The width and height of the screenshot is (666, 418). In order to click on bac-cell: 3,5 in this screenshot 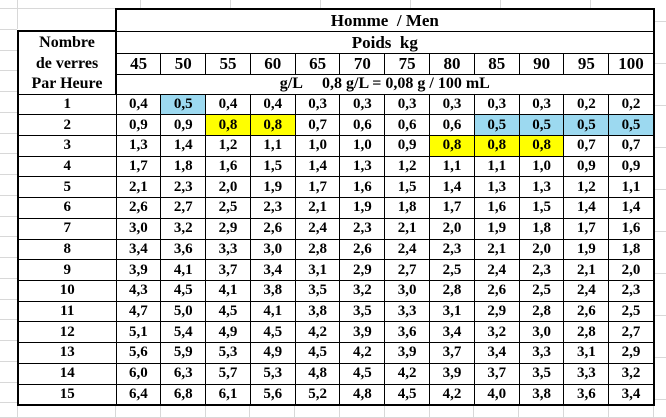, I will do `click(541, 373)`.